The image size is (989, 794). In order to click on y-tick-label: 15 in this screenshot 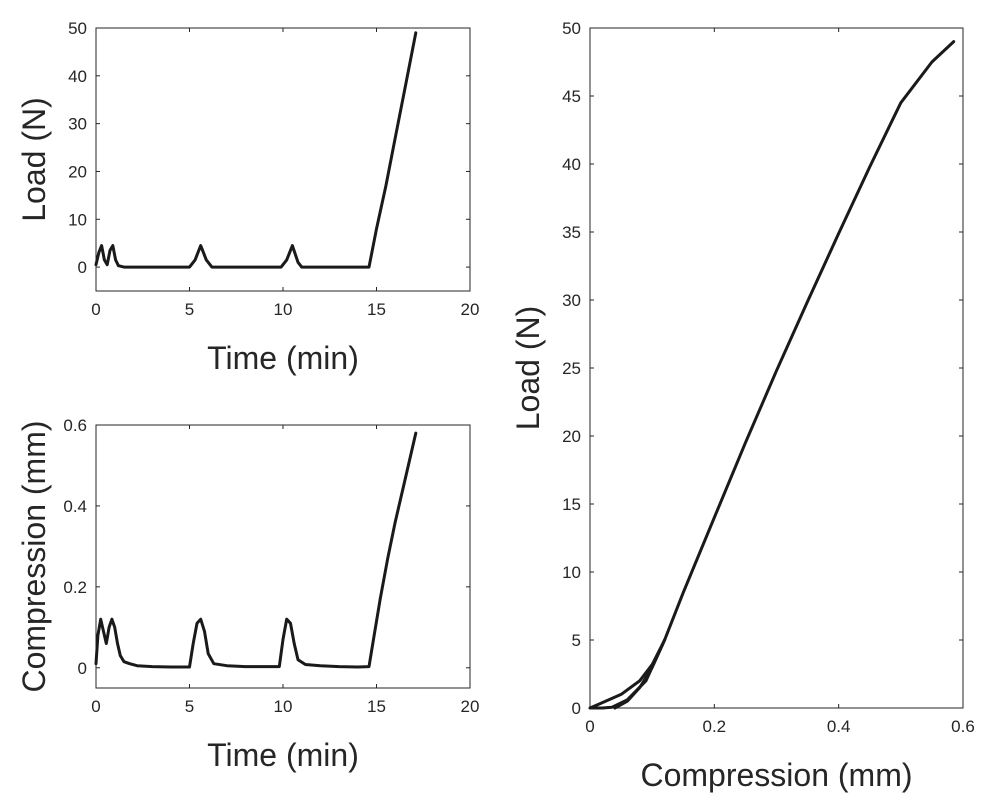, I will do `click(571, 504)`.